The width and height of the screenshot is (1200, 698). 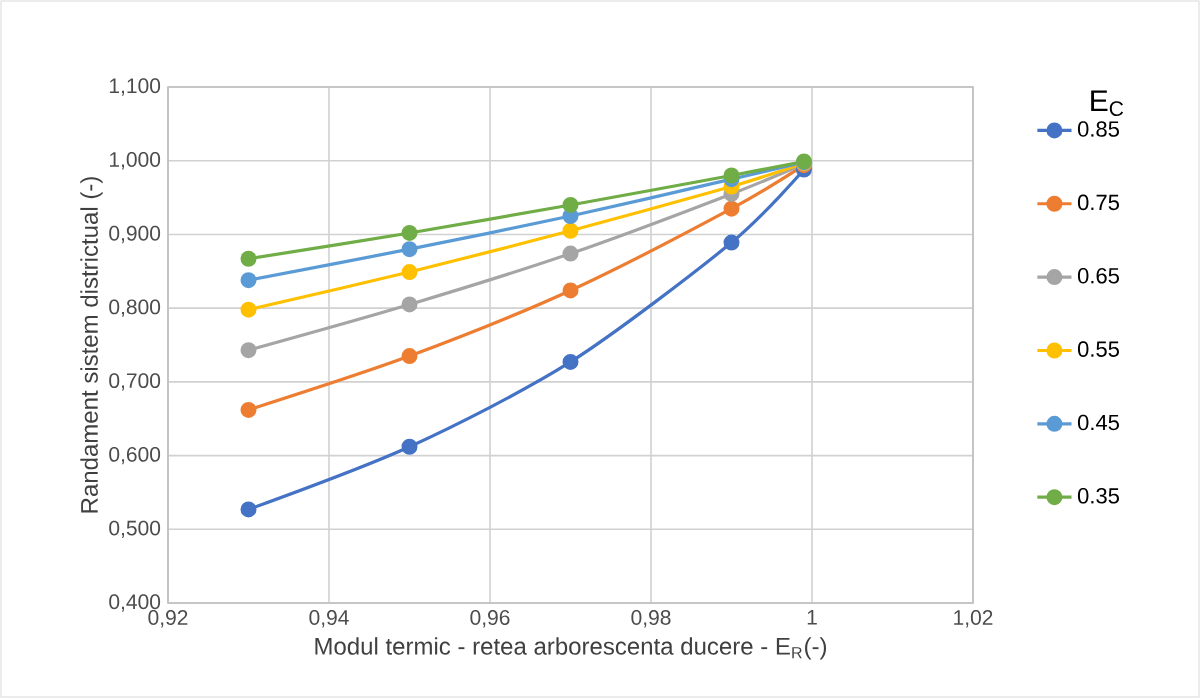 What do you see at coordinates (490, 619) in the screenshot?
I see `x-tick-label: 0,96` at bounding box center [490, 619].